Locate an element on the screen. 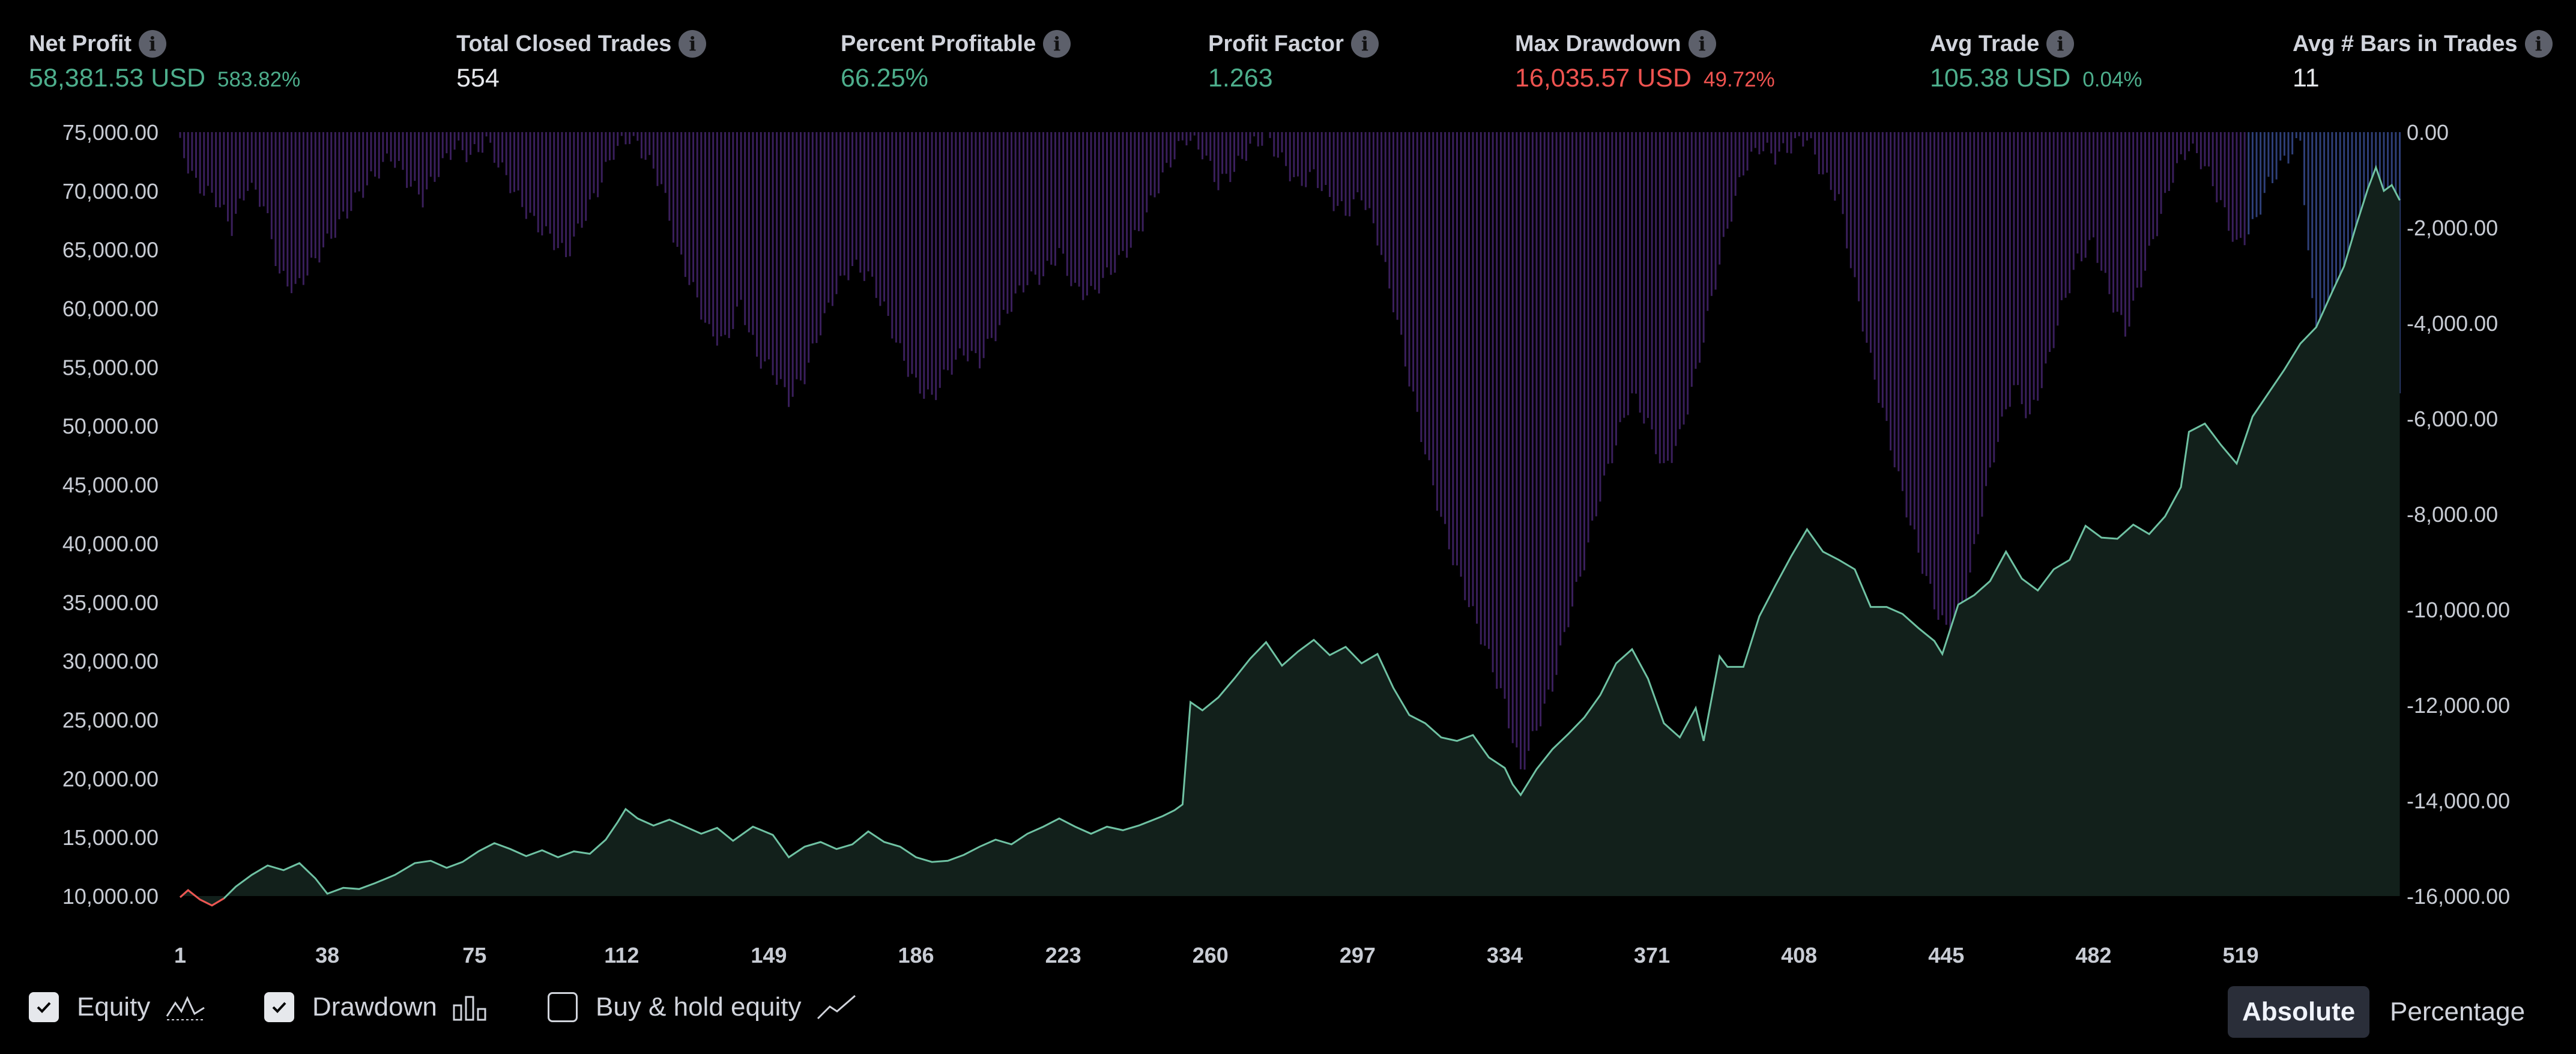  right-axis-tick: -2,000.00 is located at coordinates (2452, 228).